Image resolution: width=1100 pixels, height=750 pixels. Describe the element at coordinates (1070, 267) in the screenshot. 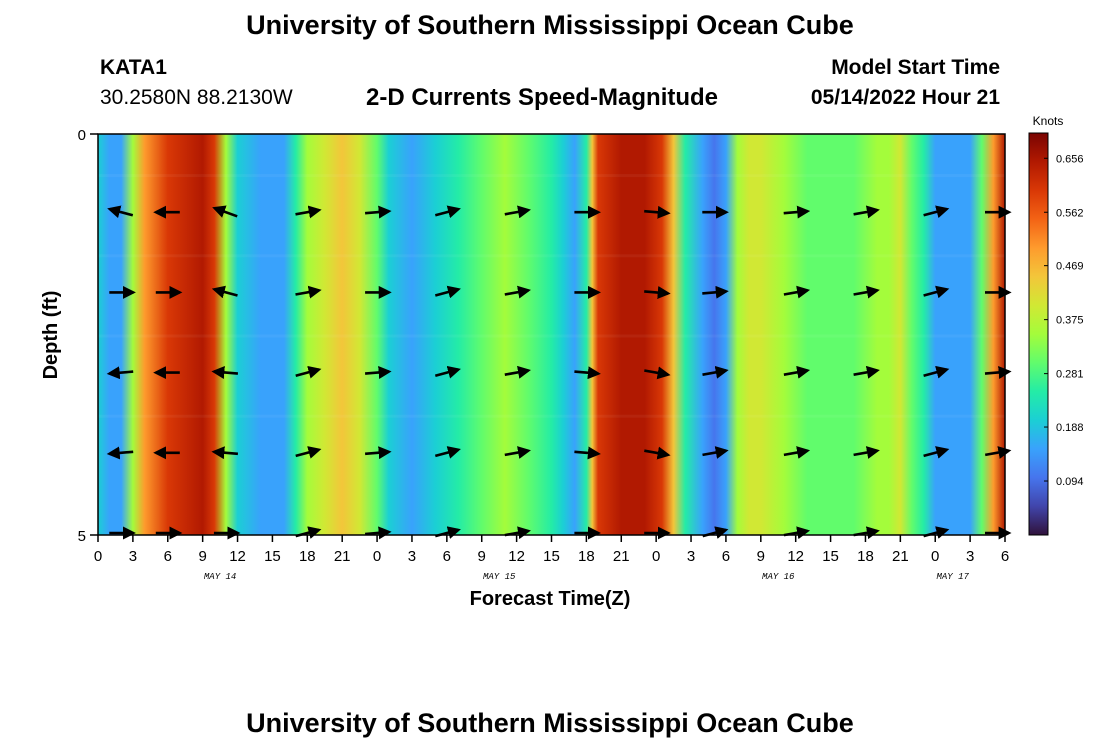

I see `colorbar-tick-label: 0.469` at that location.